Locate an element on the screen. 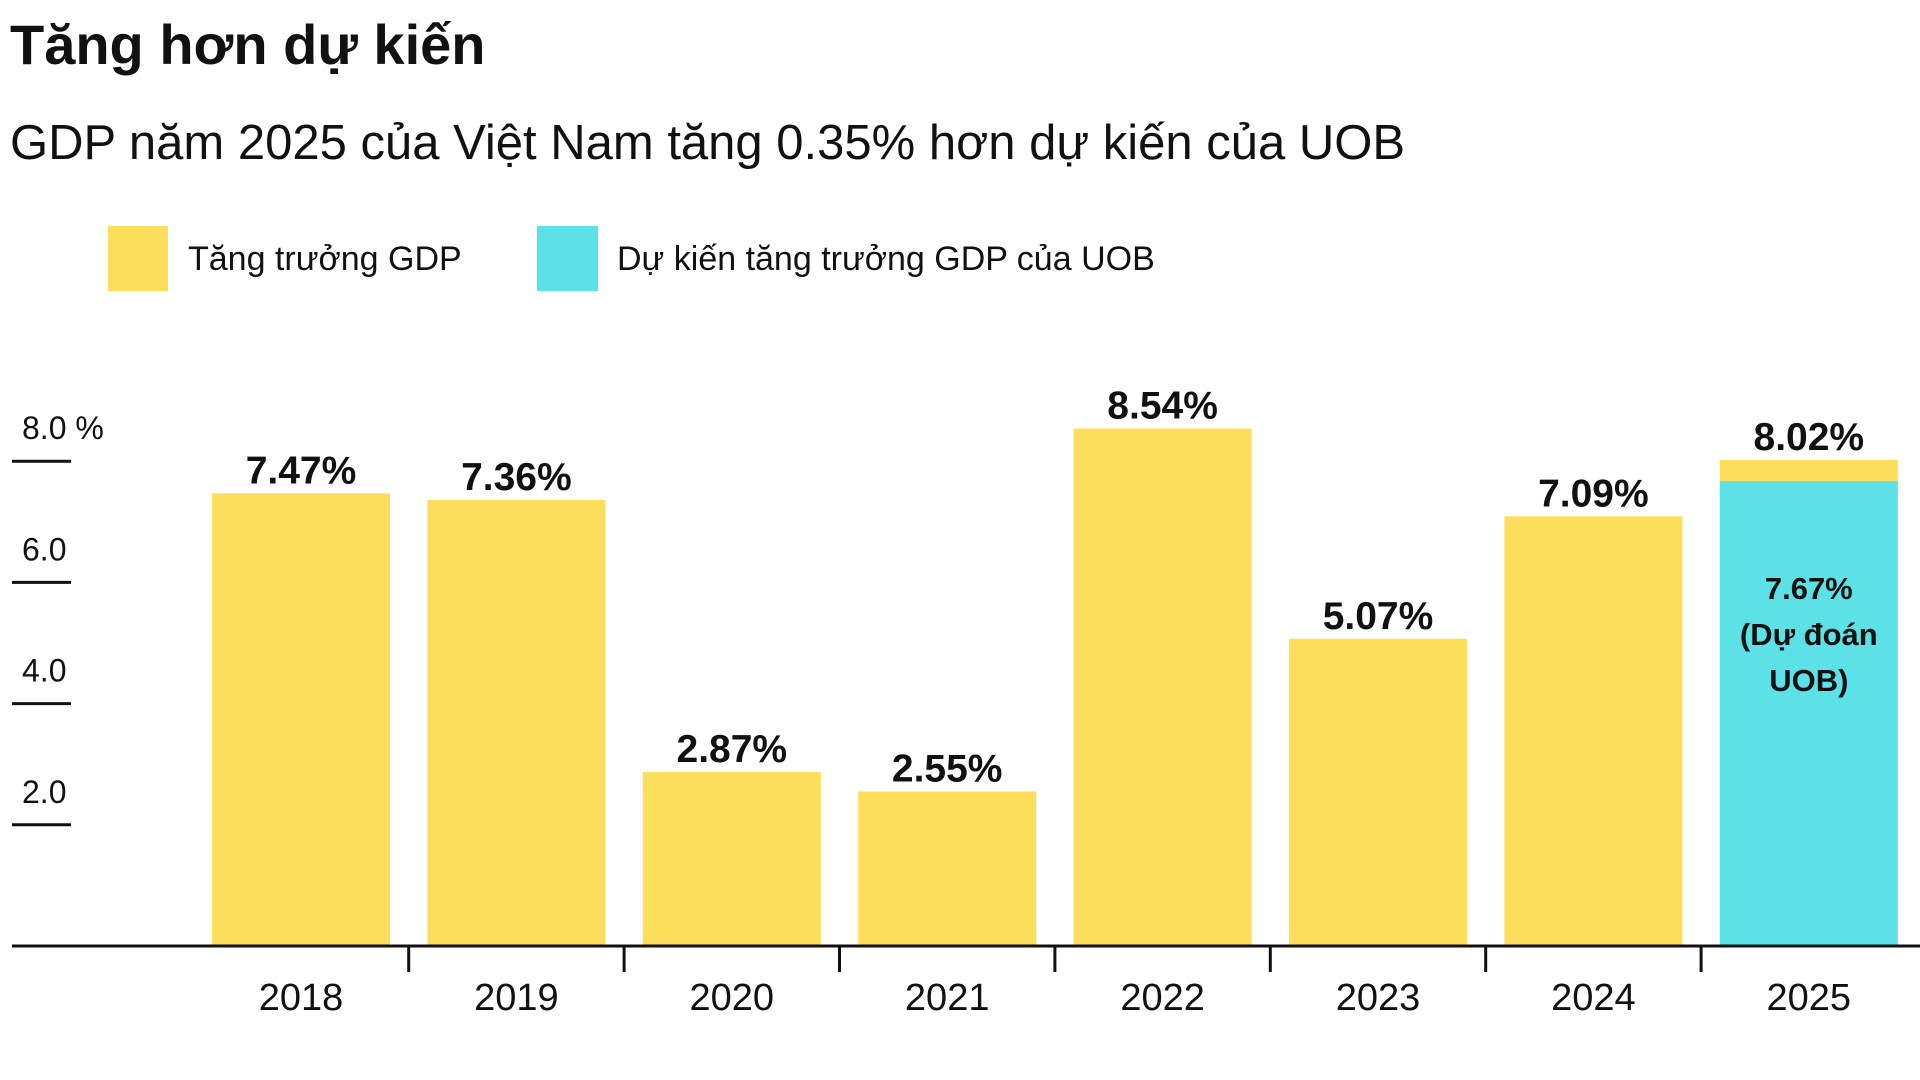  x-tick-label: 2019 is located at coordinates (516, 998).